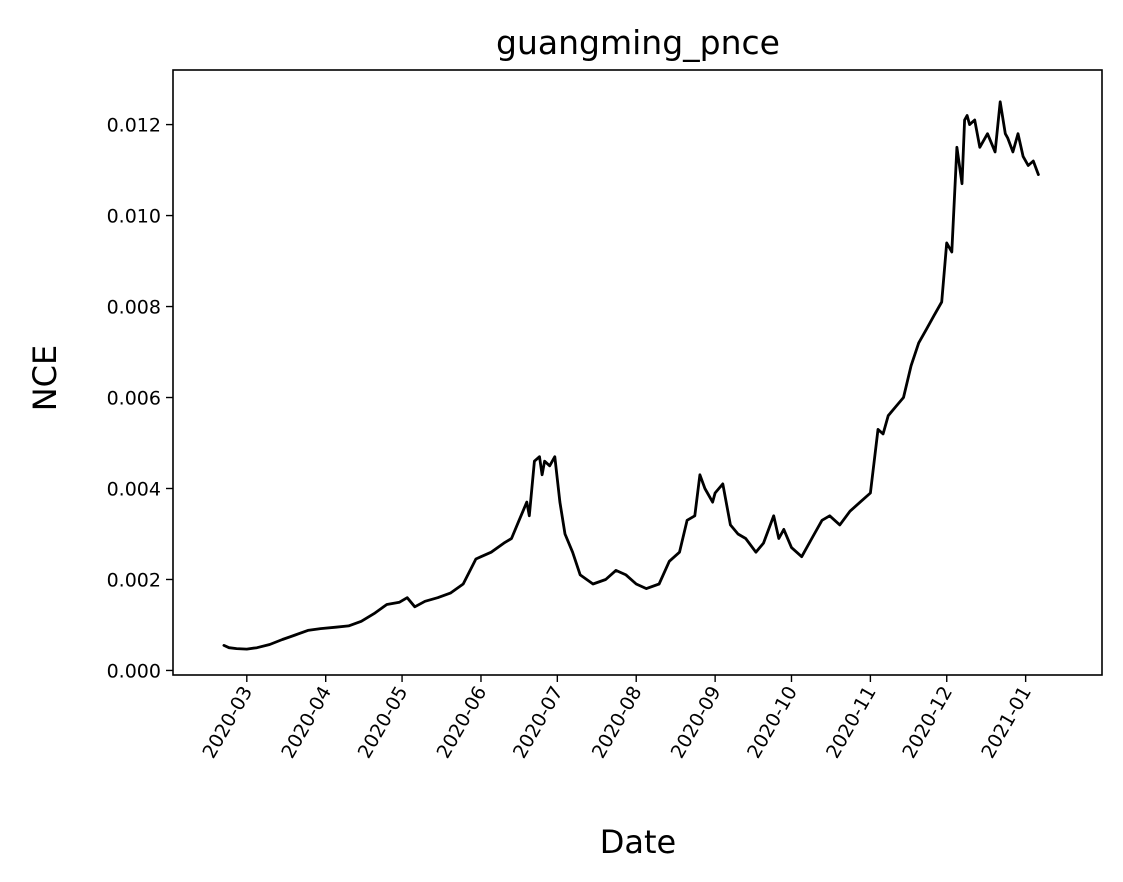 The image size is (1123, 882). What do you see at coordinates (134, 580) in the screenshot?
I see `y-tick-label: 0.002` at bounding box center [134, 580].